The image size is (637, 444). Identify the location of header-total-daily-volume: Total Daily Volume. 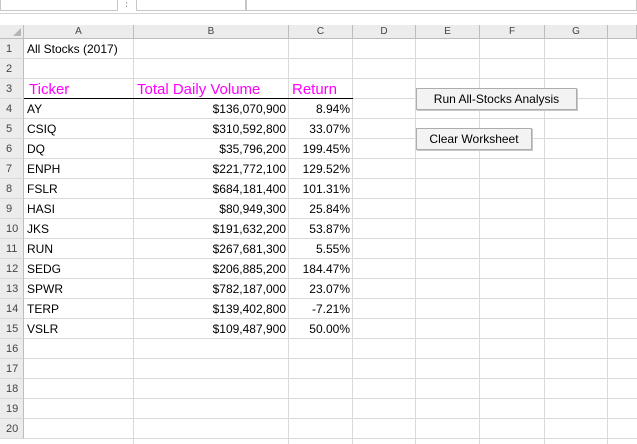
(199, 89).